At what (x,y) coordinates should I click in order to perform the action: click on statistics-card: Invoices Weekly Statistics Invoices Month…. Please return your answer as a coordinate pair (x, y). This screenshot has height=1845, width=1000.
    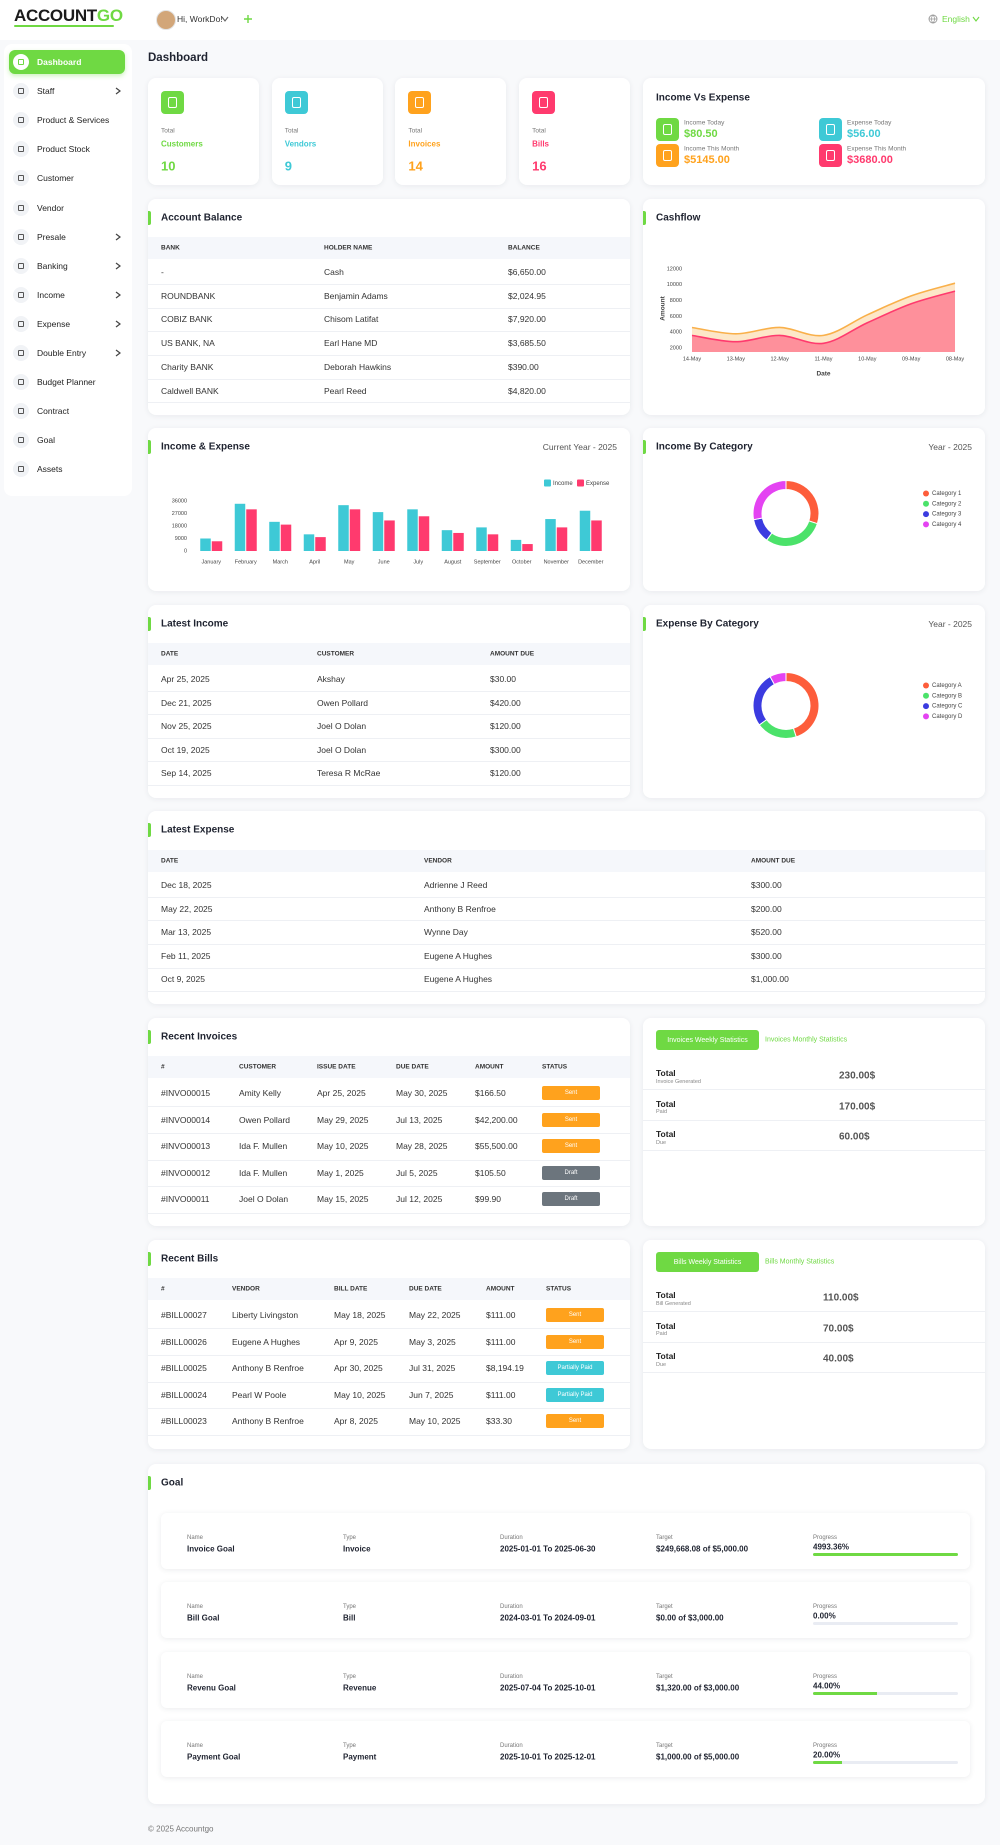
    Looking at the image, I should click on (814, 1122).